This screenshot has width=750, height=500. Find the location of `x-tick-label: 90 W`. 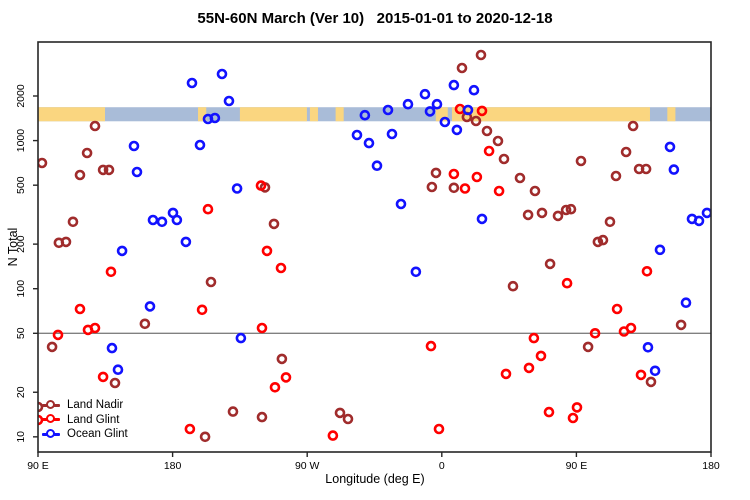

x-tick-label: 90 W is located at coordinates (307, 466).